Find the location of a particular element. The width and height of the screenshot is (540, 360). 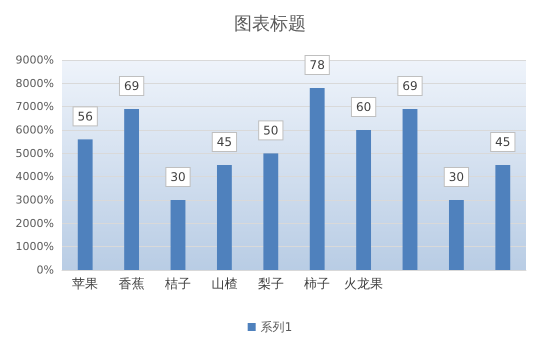

y-tick-label: 9000% is located at coordinates (35, 60).